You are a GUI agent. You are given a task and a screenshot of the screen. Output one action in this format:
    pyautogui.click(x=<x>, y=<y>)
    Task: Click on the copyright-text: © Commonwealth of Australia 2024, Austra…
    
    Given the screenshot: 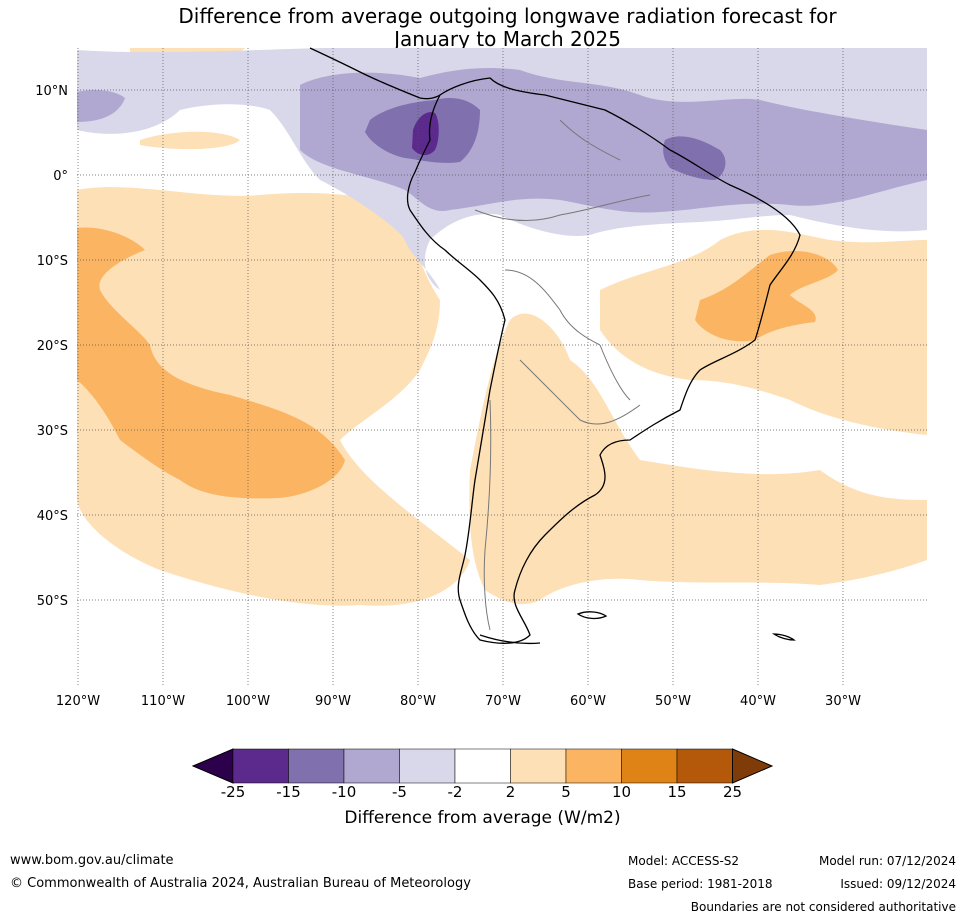 What is the action you would take?
    pyautogui.click(x=240, y=883)
    